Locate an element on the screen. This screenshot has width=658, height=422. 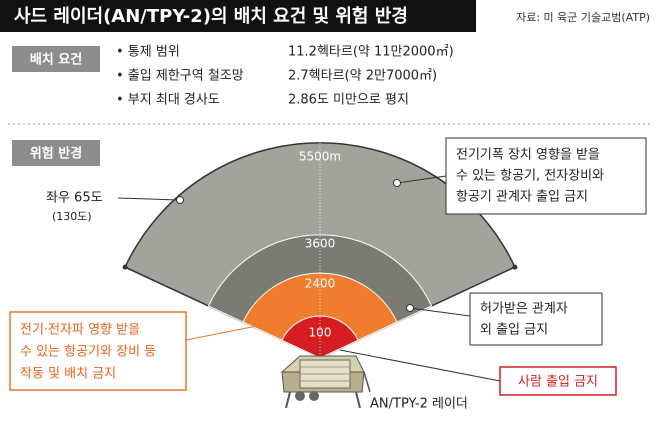
note: 전기·전자파 영향 받을 수 있는 항공기와 장비 등 작동 및 배치 금지 is located at coordinates (88, 352).